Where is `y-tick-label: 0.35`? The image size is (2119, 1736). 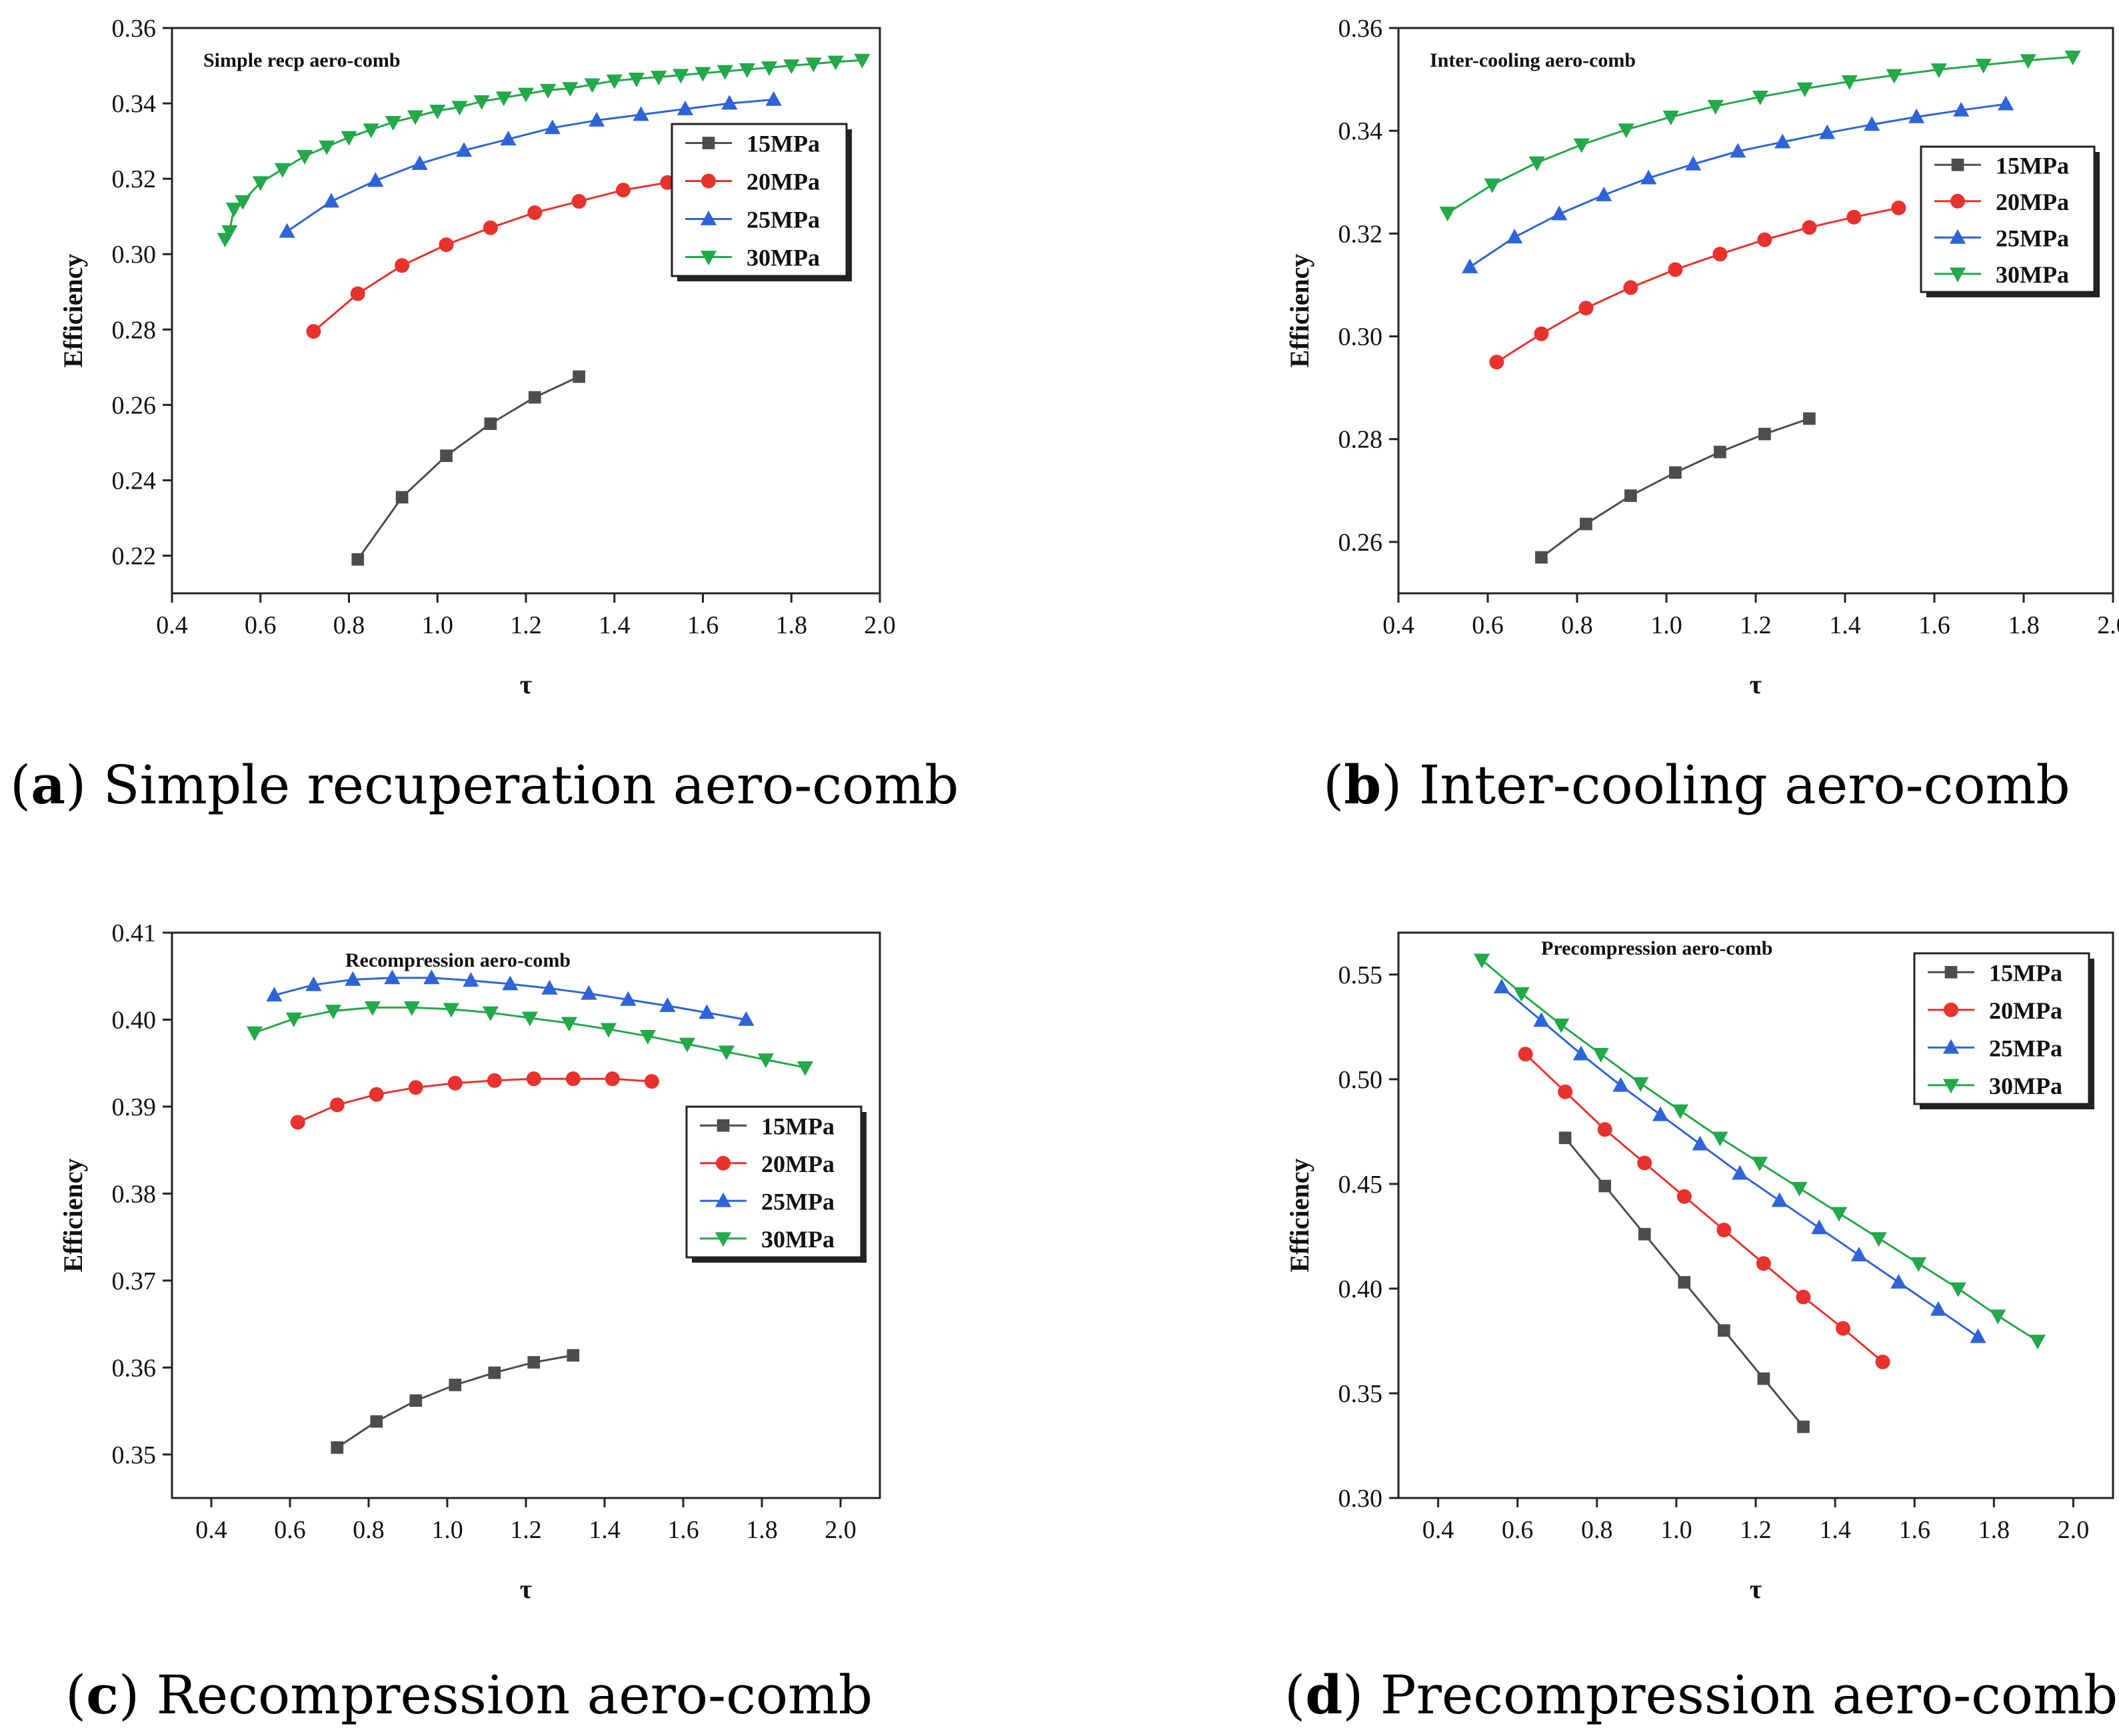 y-tick-label: 0.35 is located at coordinates (1360, 1394).